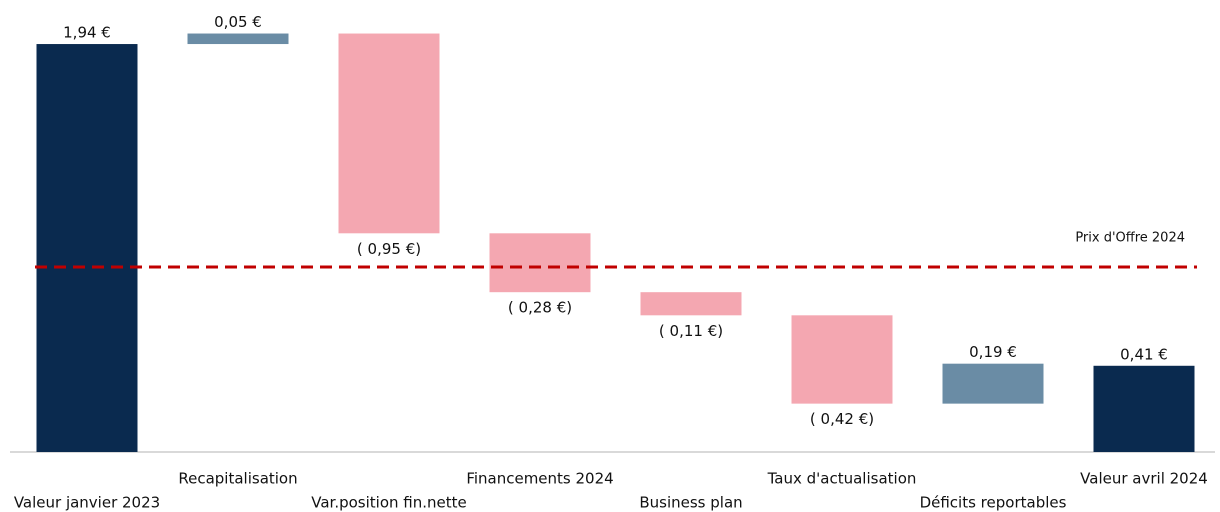 The width and height of the screenshot is (1220, 512). Describe the element at coordinates (237, 479) in the screenshot. I see `x-tick-label: Recapitalisation` at that location.